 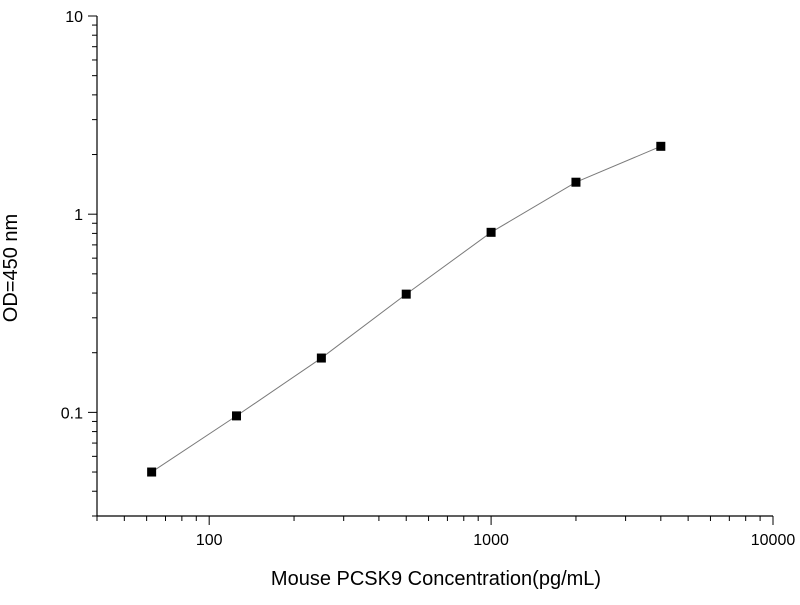 I want to click on y-tick-label: 0.1, so click(x=72, y=413).